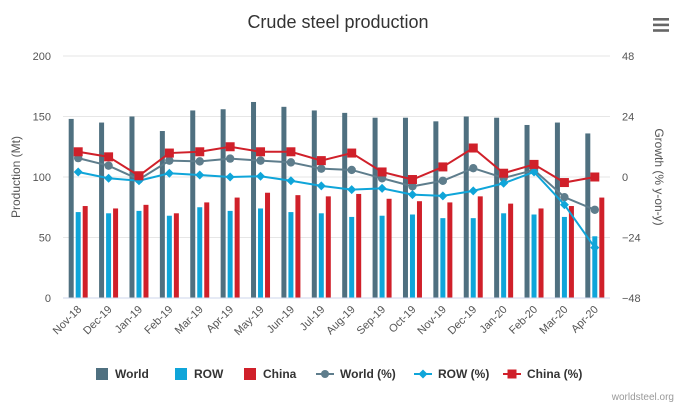 This screenshot has height=411, width=688. What do you see at coordinates (642, 397) in the screenshot?
I see `credit-link: worldsteel.org` at bounding box center [642, 397].